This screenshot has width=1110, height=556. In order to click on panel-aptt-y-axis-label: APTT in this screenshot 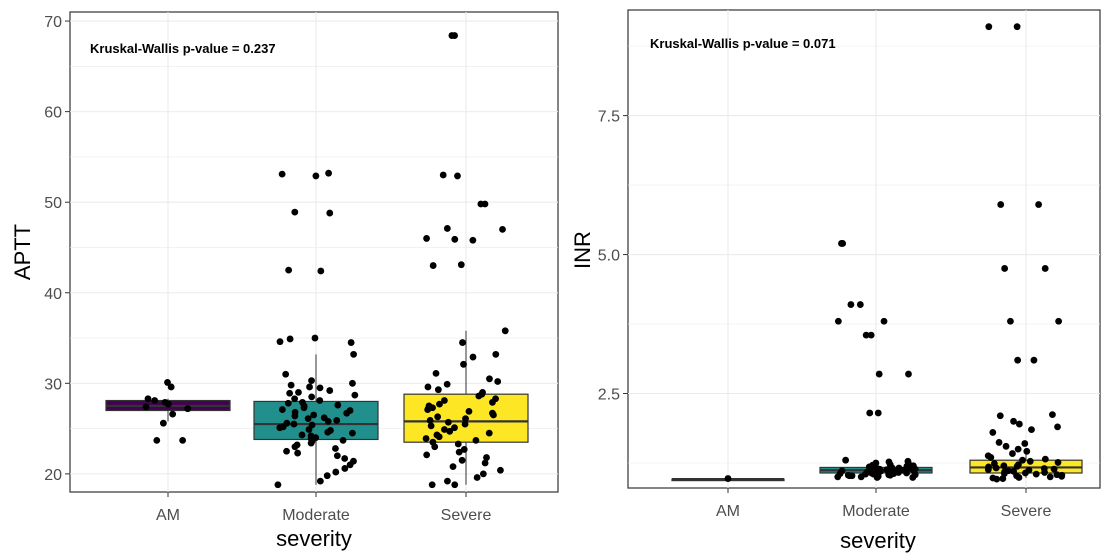, I will do `click(22, 252)`.